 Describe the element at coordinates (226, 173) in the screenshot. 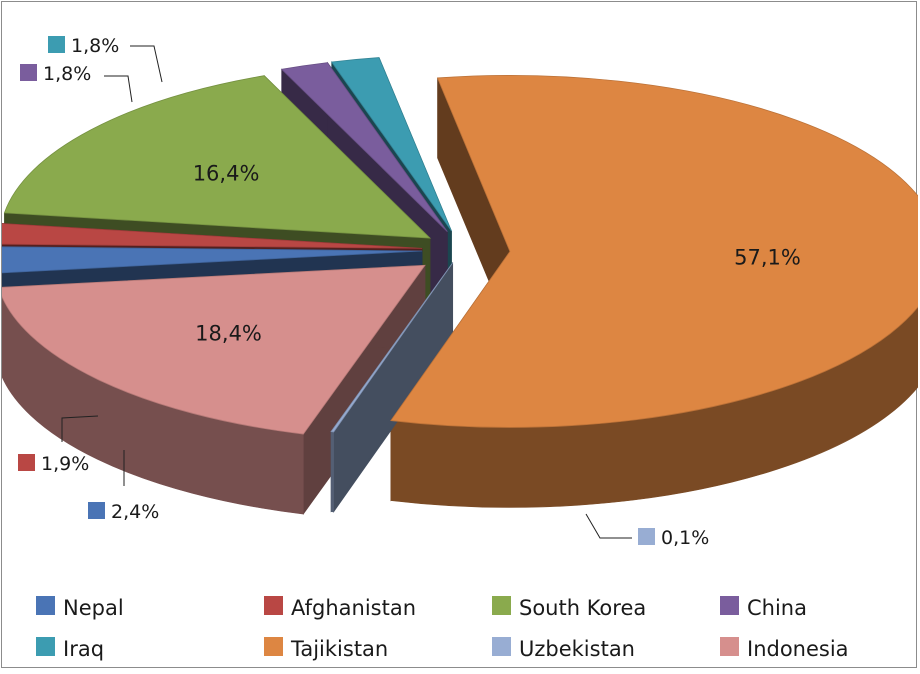

I see `data-label-south-korea: 16,4%` at that location.